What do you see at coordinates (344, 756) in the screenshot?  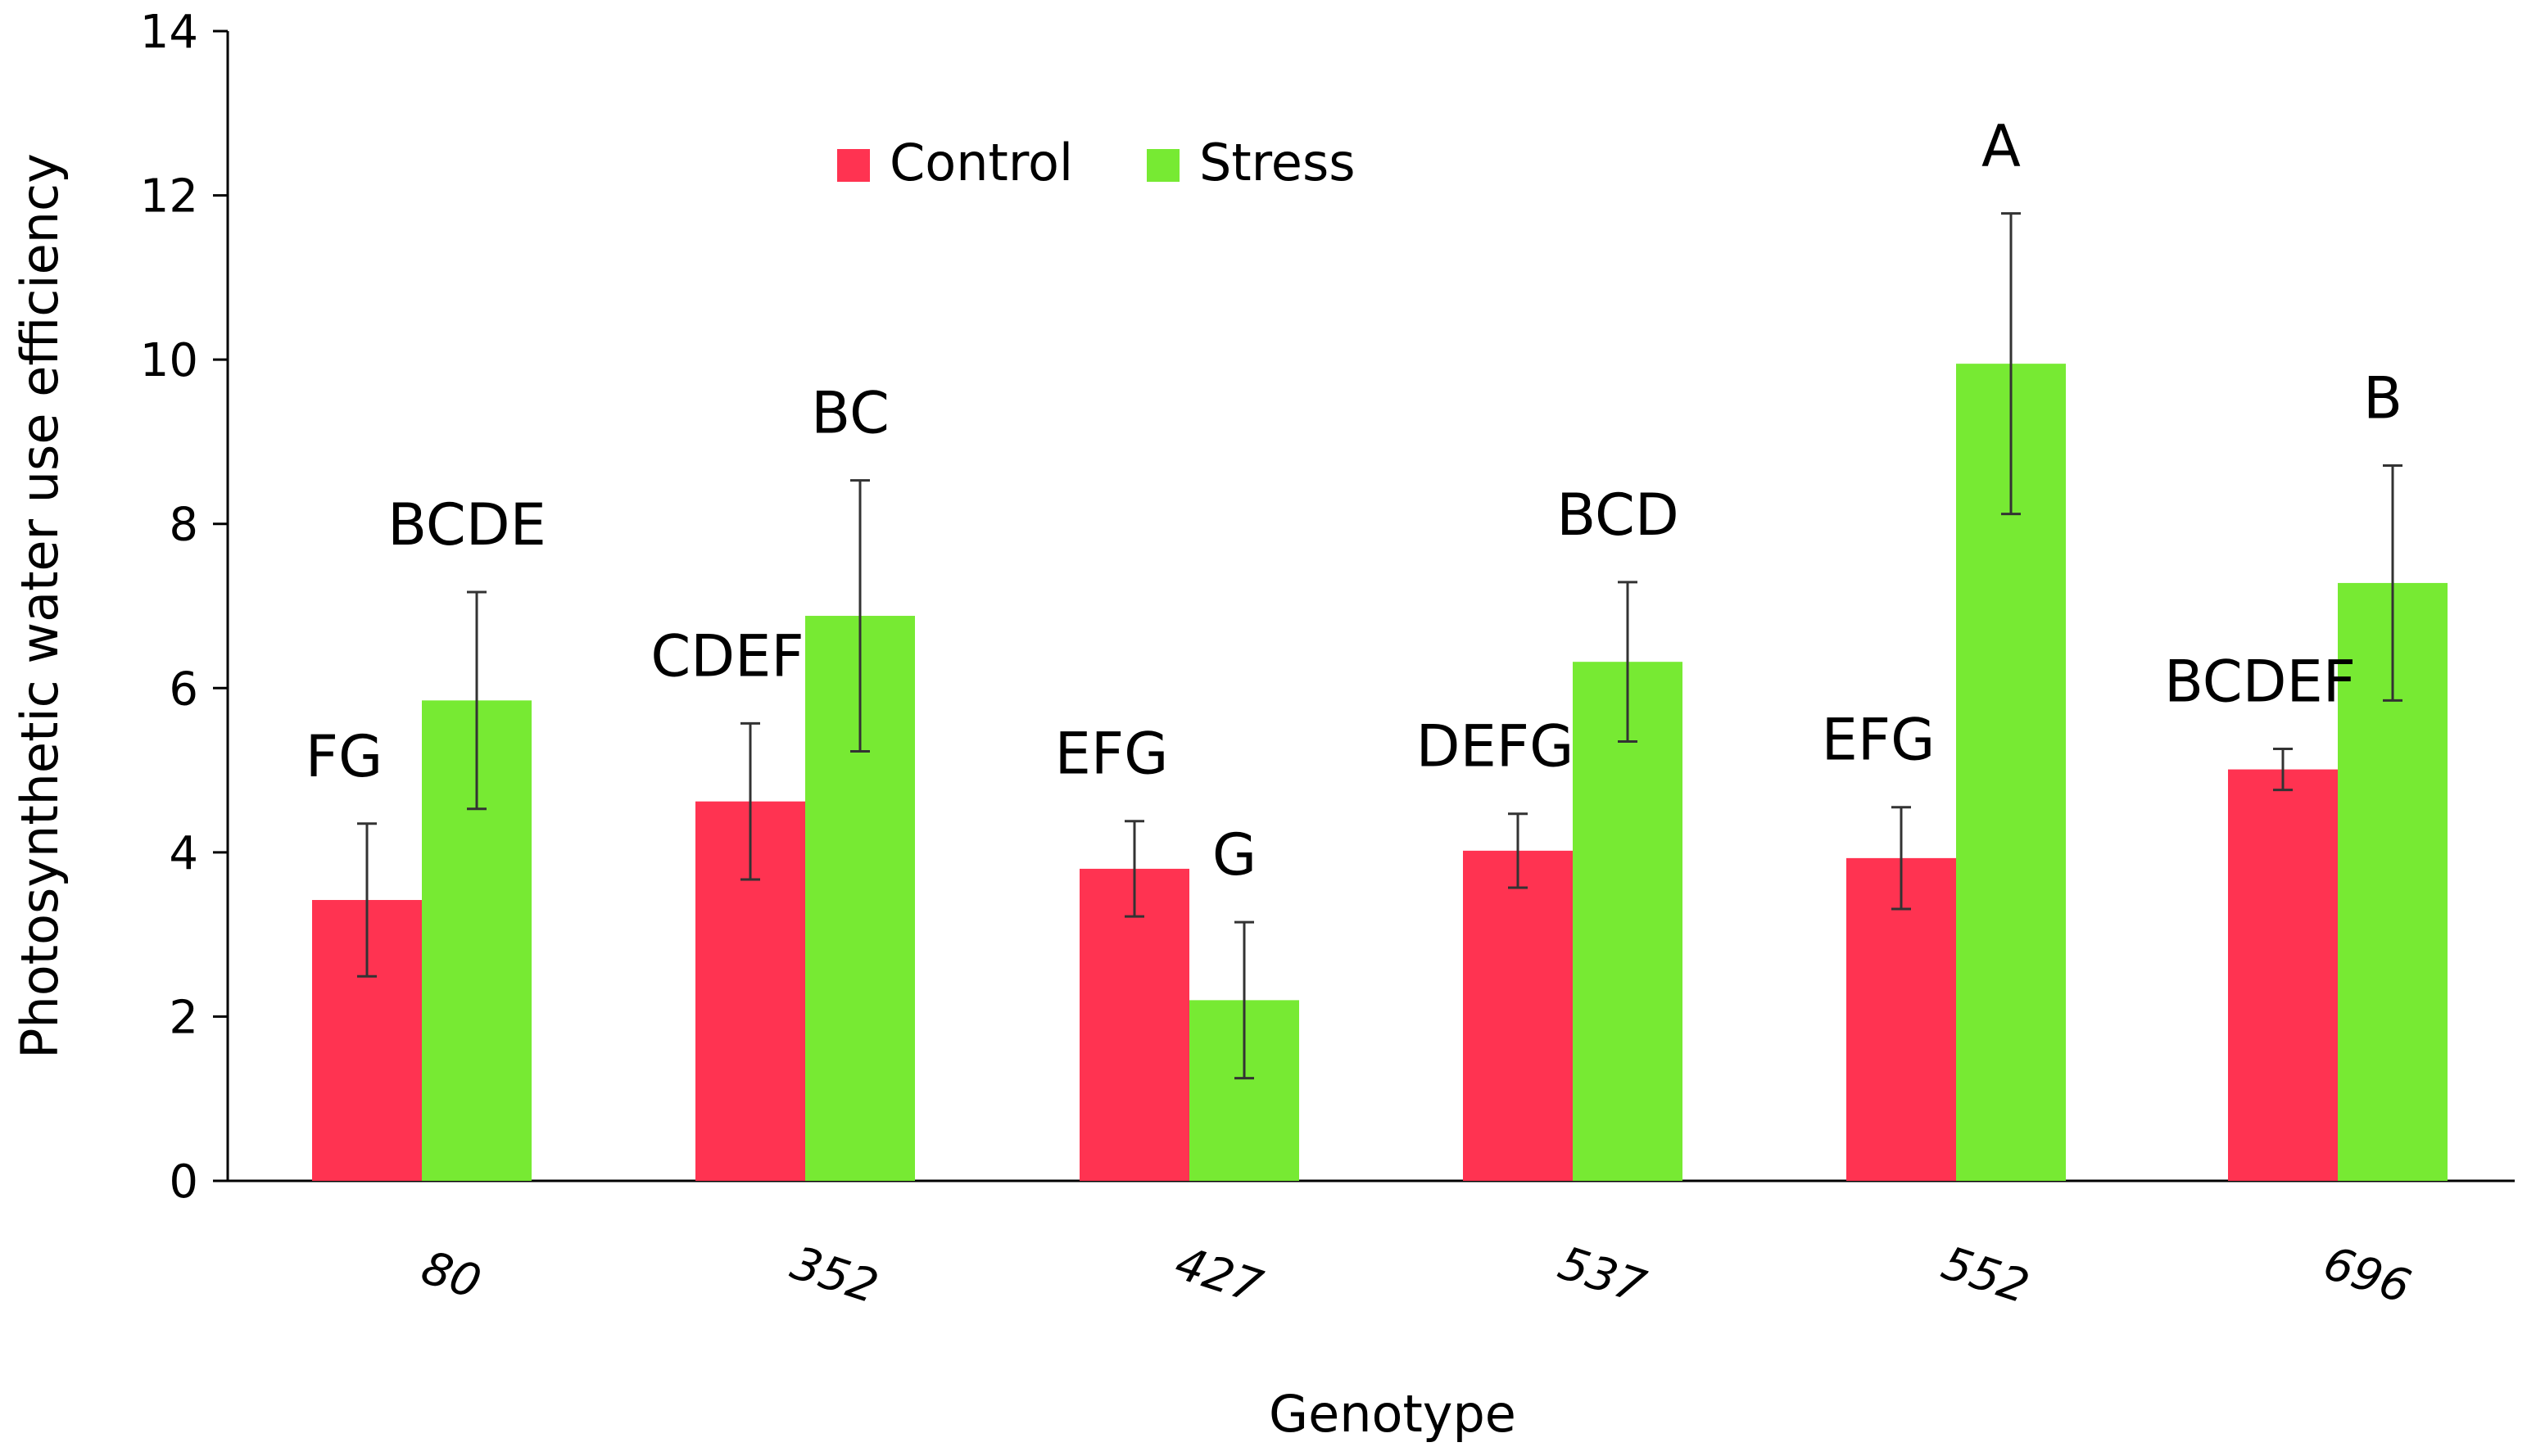 I see `significance-letter: FG` at bounding box center [344, 756].